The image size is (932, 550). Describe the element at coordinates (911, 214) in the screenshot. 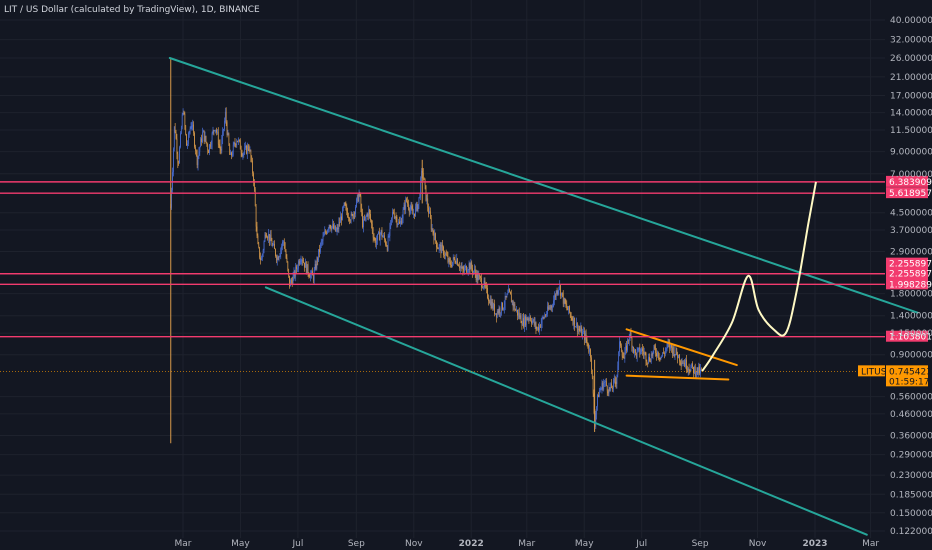

I see `y-tick-label: 4.50000000` at that location.